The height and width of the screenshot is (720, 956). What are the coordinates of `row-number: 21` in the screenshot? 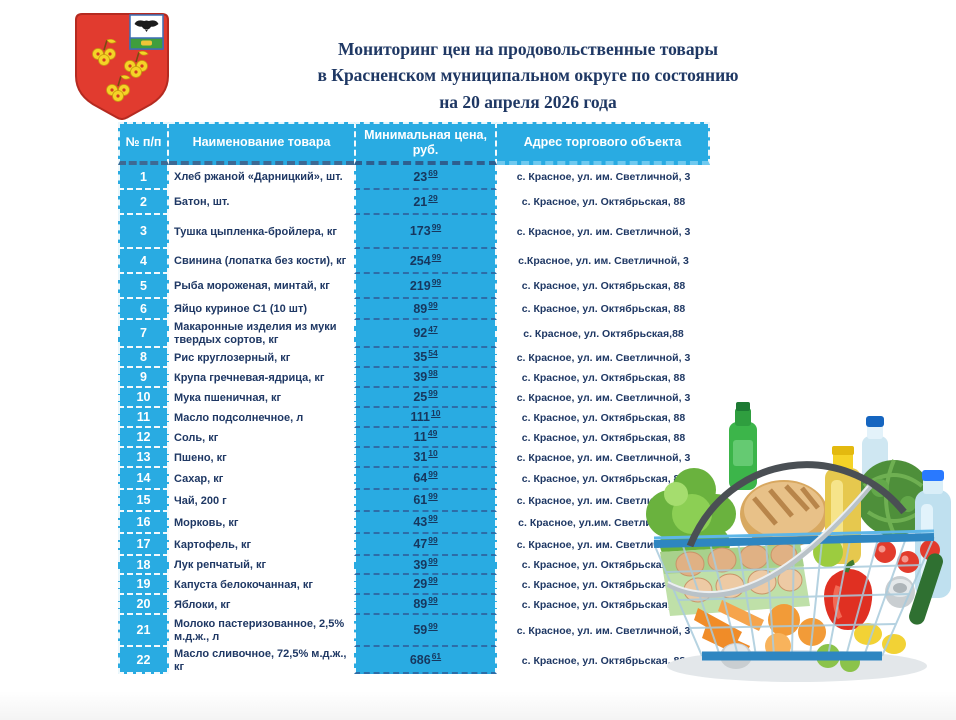 It's located at (143, 631).